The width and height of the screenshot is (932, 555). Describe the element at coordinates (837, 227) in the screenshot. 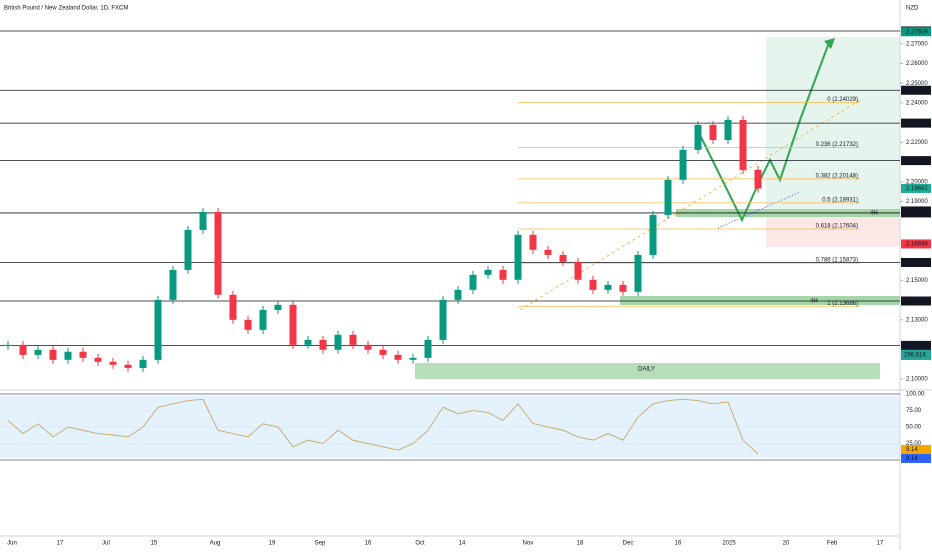

I see `fib-label: 0.618 (2.17604)` at that location.